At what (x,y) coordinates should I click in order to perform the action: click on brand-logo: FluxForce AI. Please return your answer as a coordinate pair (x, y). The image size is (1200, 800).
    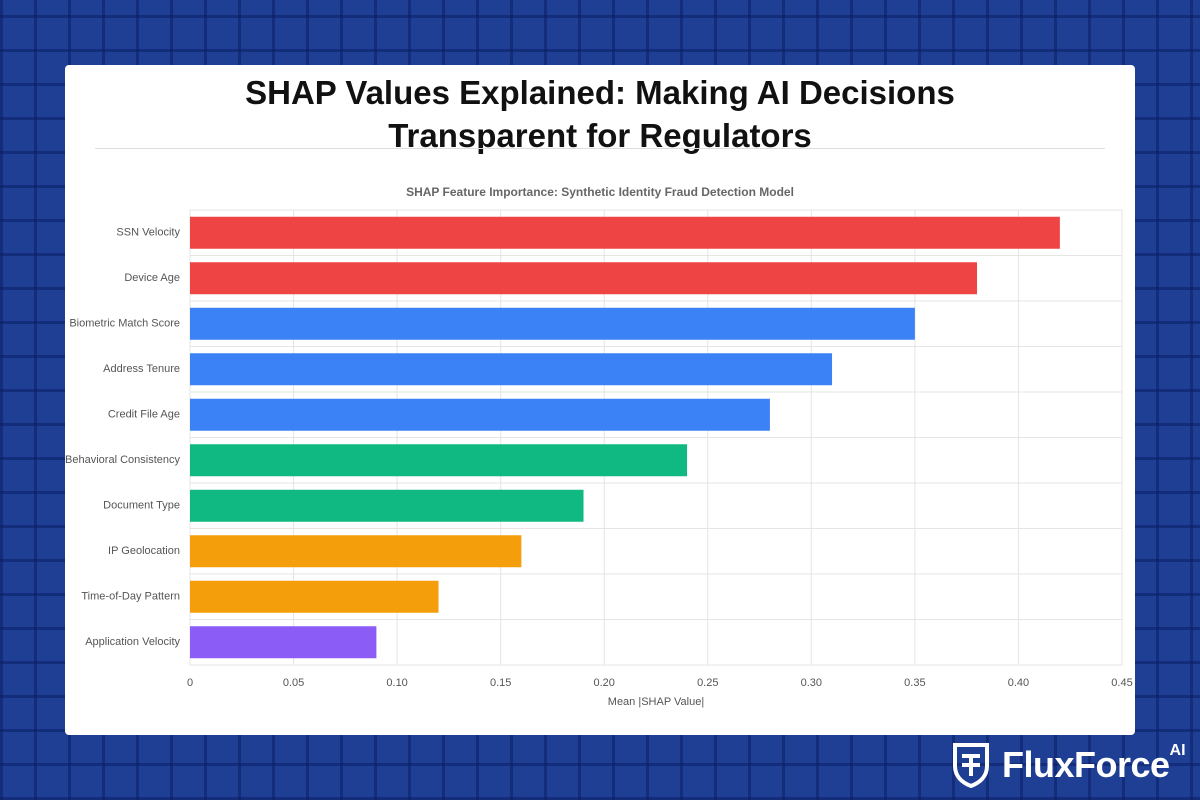
    Looking at the image, I should click on (1069, 765).